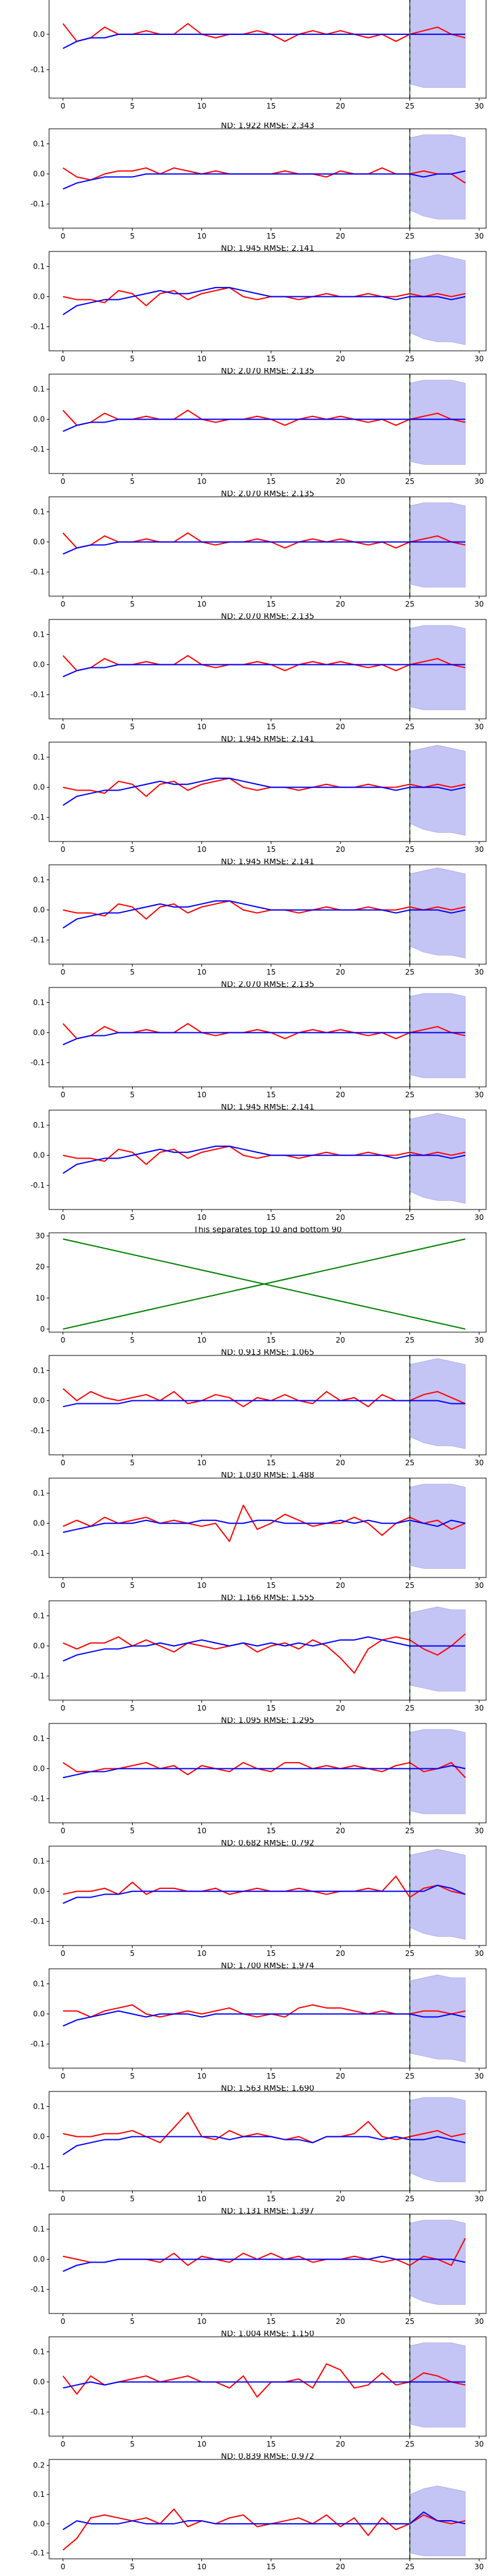 The height and width of the screenshot is (2576, 491). I want to click on chart-title: ND: 1.700 RMSE: 1.974, so click(267, 1967).